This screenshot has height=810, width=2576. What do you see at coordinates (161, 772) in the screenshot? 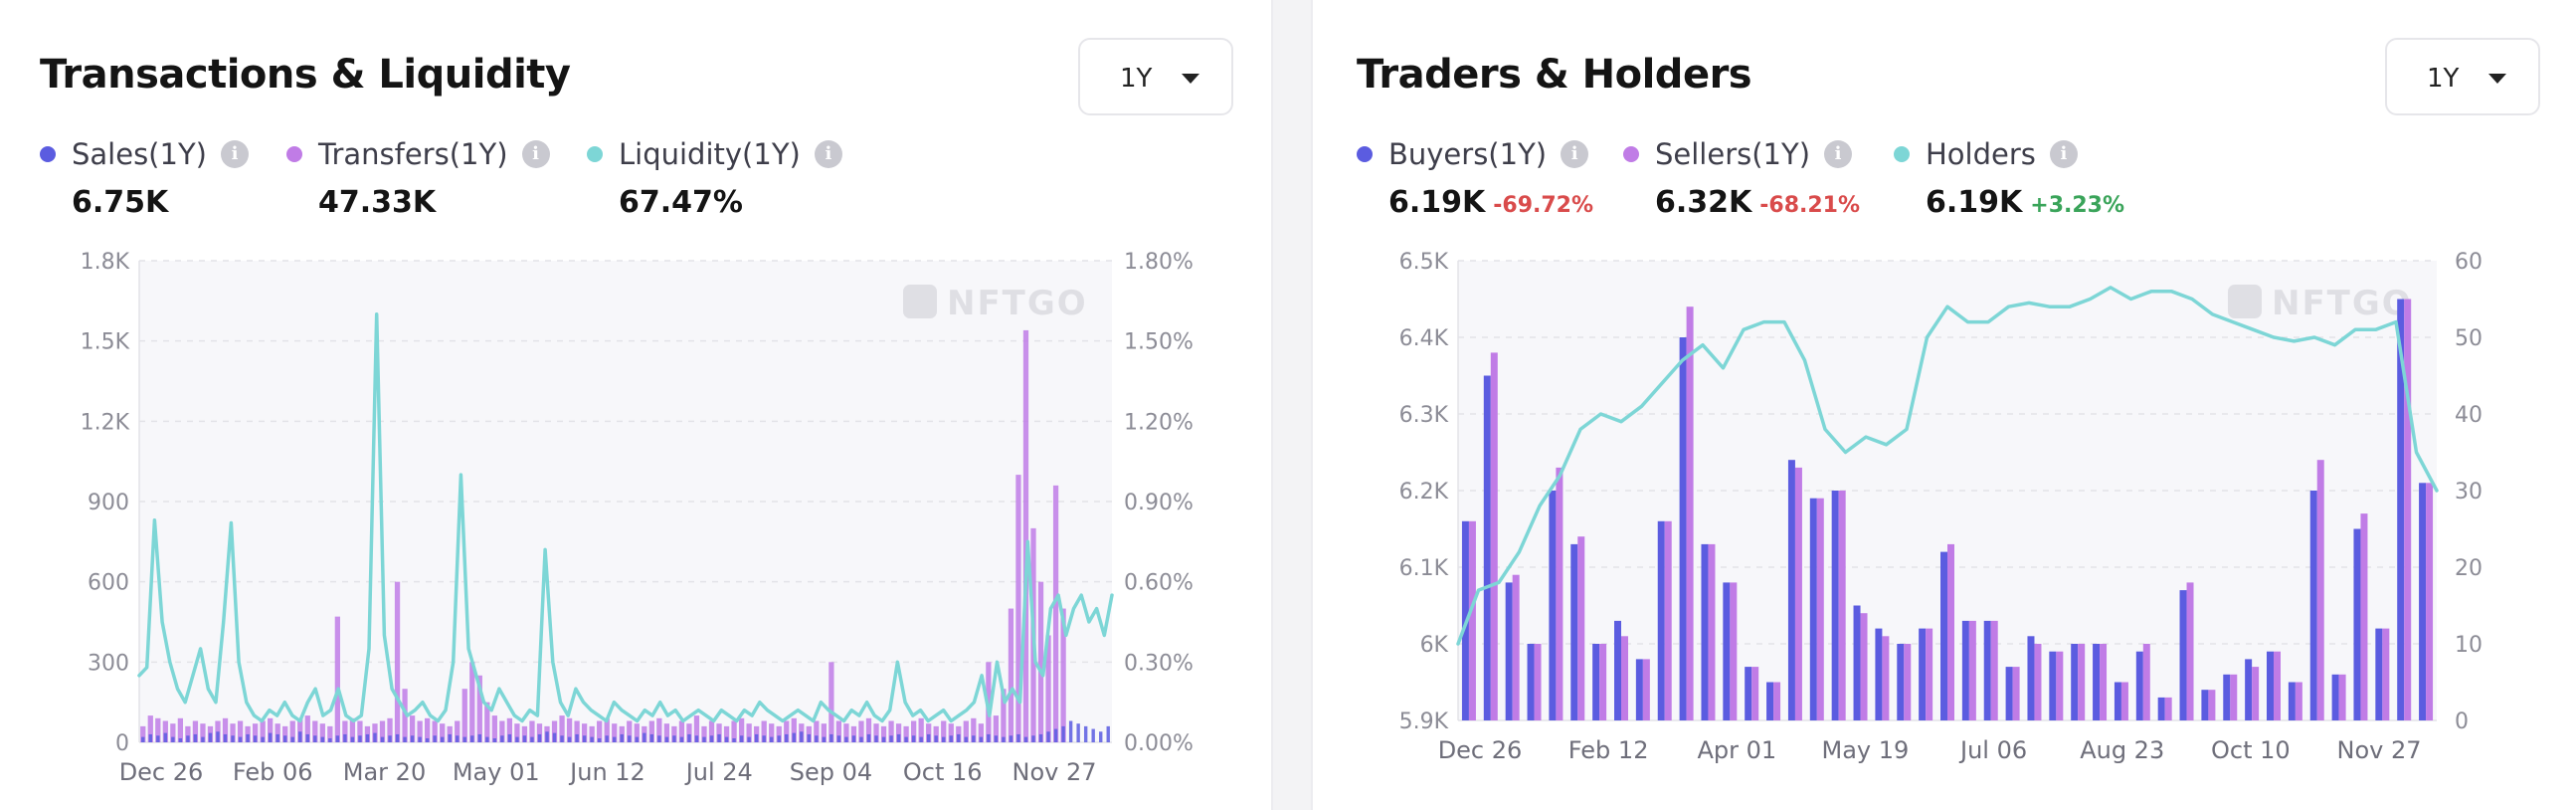
I see `x-tick-label: Dec 26` at bounding box center [161, 772].